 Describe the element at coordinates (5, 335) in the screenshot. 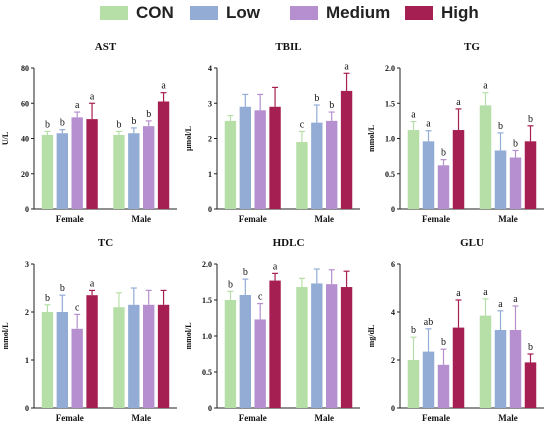

I see `y-axis-label-tc: mmol/L` at that location.